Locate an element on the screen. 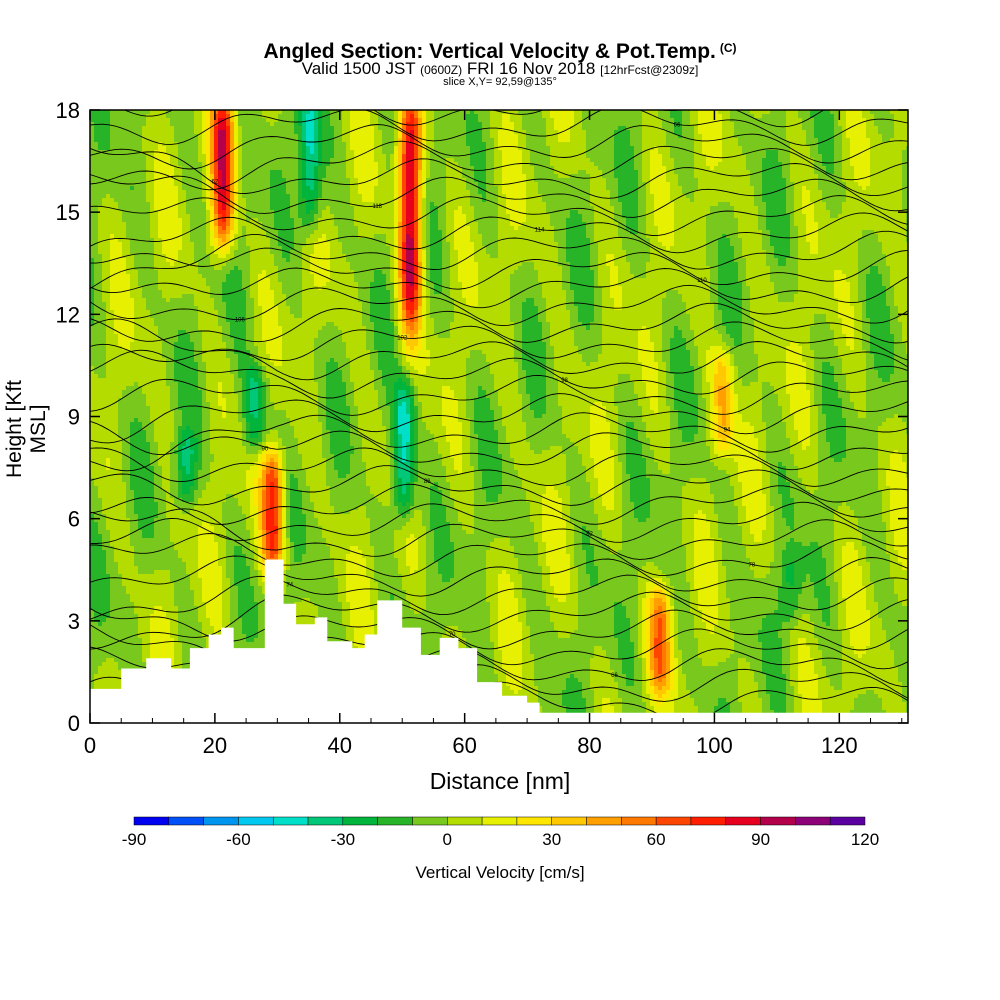 This screenshot has width=1000, height=1000. x-tick-label: 40 is located at coordinates (340, 745).